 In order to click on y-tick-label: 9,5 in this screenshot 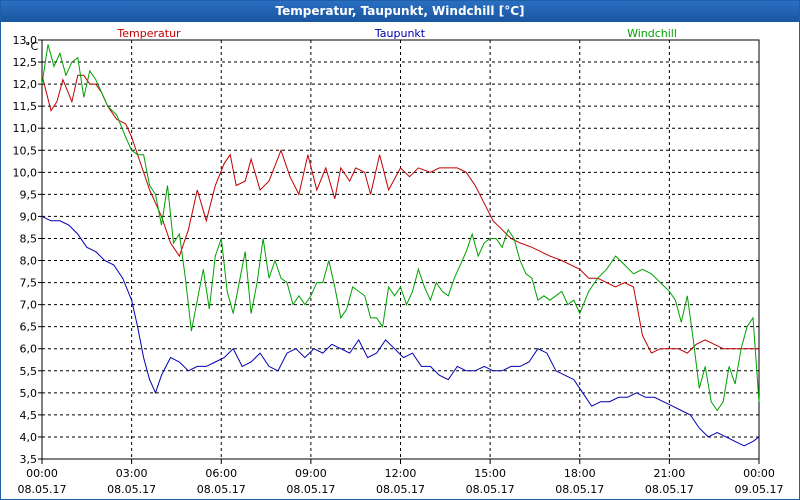, I will do `click(29, 194)`.